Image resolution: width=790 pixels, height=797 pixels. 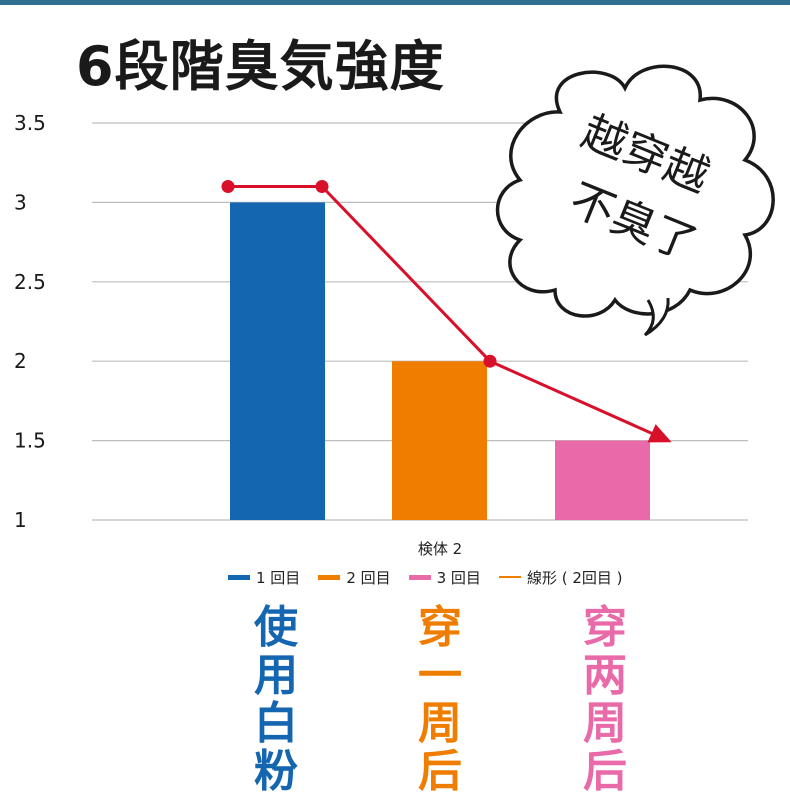 I want to click on legend: 1 回目 2 回目 3 回目 線形 ( 2回目 ), so click(x=434, y=577).